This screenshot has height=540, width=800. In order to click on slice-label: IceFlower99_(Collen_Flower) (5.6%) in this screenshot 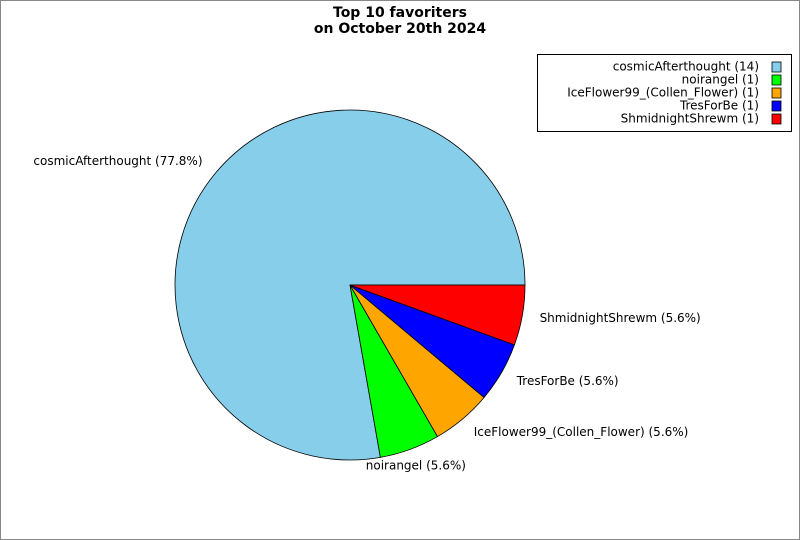, I will do `click(581, 432)`.